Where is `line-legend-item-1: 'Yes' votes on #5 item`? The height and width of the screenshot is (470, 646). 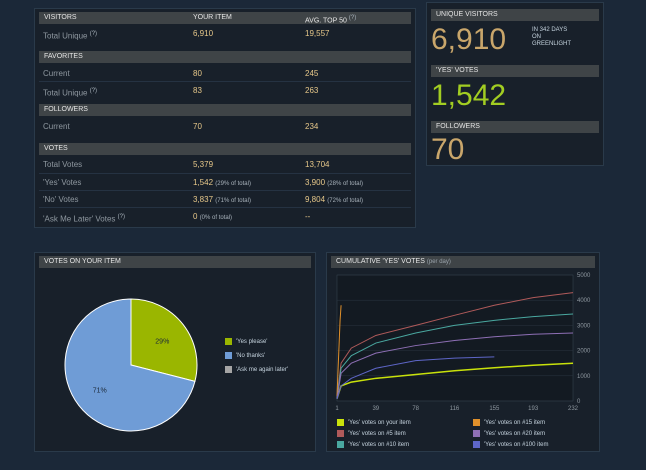 line-legend-item-1: 'Yes' votes on #5 item is located at coordinates (371, 433).